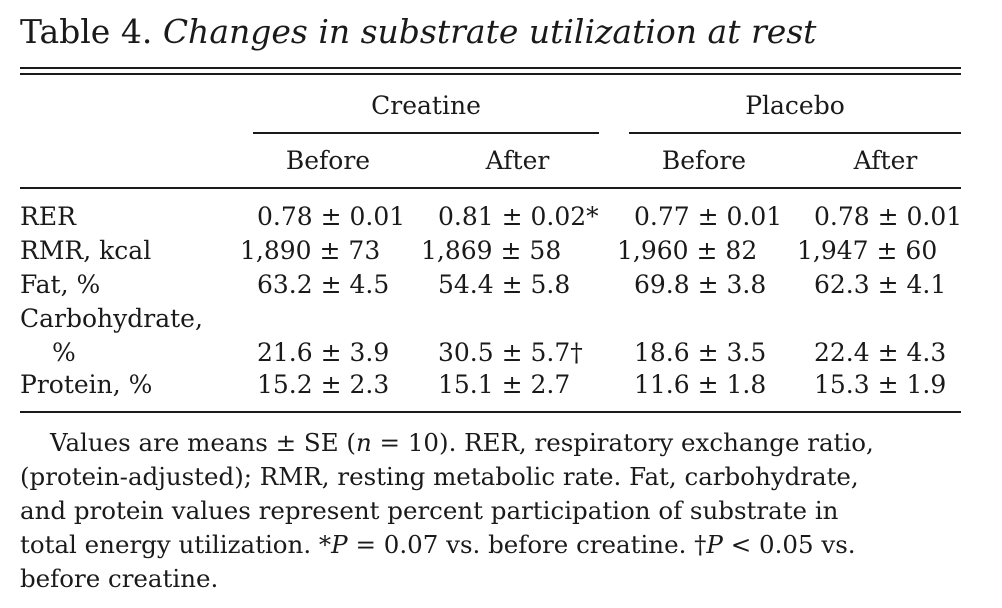  Describe the element at coordinates (491, 250) in the screenshot. I see `cell-rmr-creatine-after: 1,869 ± 58` at that location.